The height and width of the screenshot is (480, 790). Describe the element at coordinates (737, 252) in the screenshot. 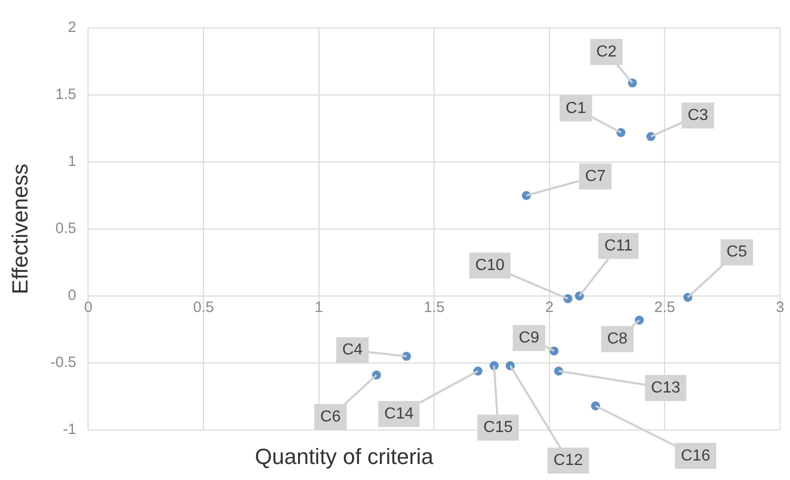

I see `annotation: C5` at that location.